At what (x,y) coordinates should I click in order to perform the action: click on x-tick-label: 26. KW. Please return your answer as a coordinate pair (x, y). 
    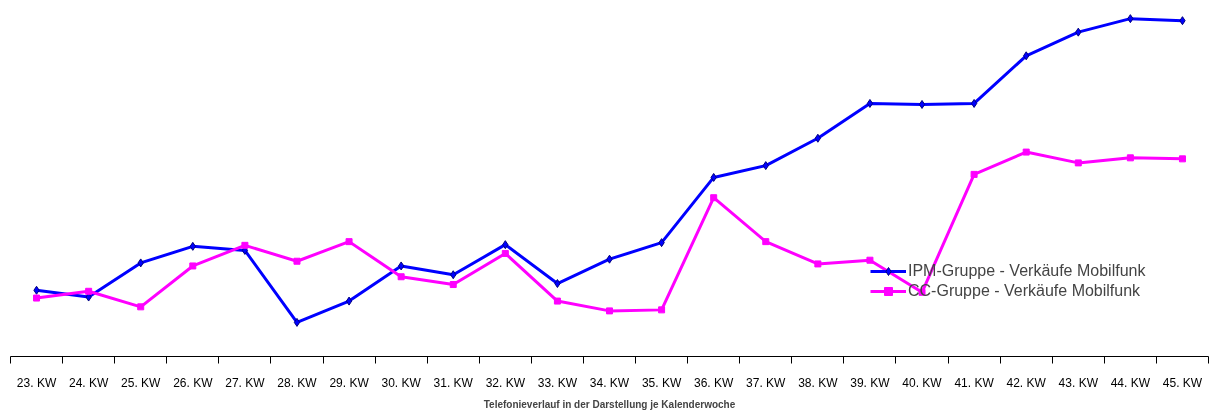
    Looking at the image, I should click on (193, 382).